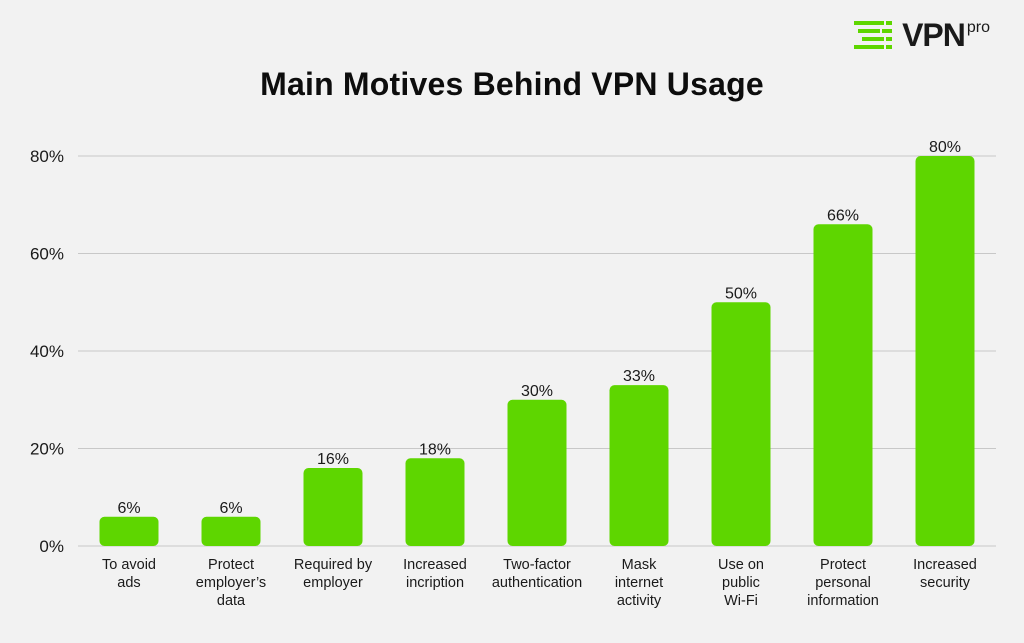 The image size is (1024, 643). I want to click on brand-logo: VPN pro, so click(922, 35).